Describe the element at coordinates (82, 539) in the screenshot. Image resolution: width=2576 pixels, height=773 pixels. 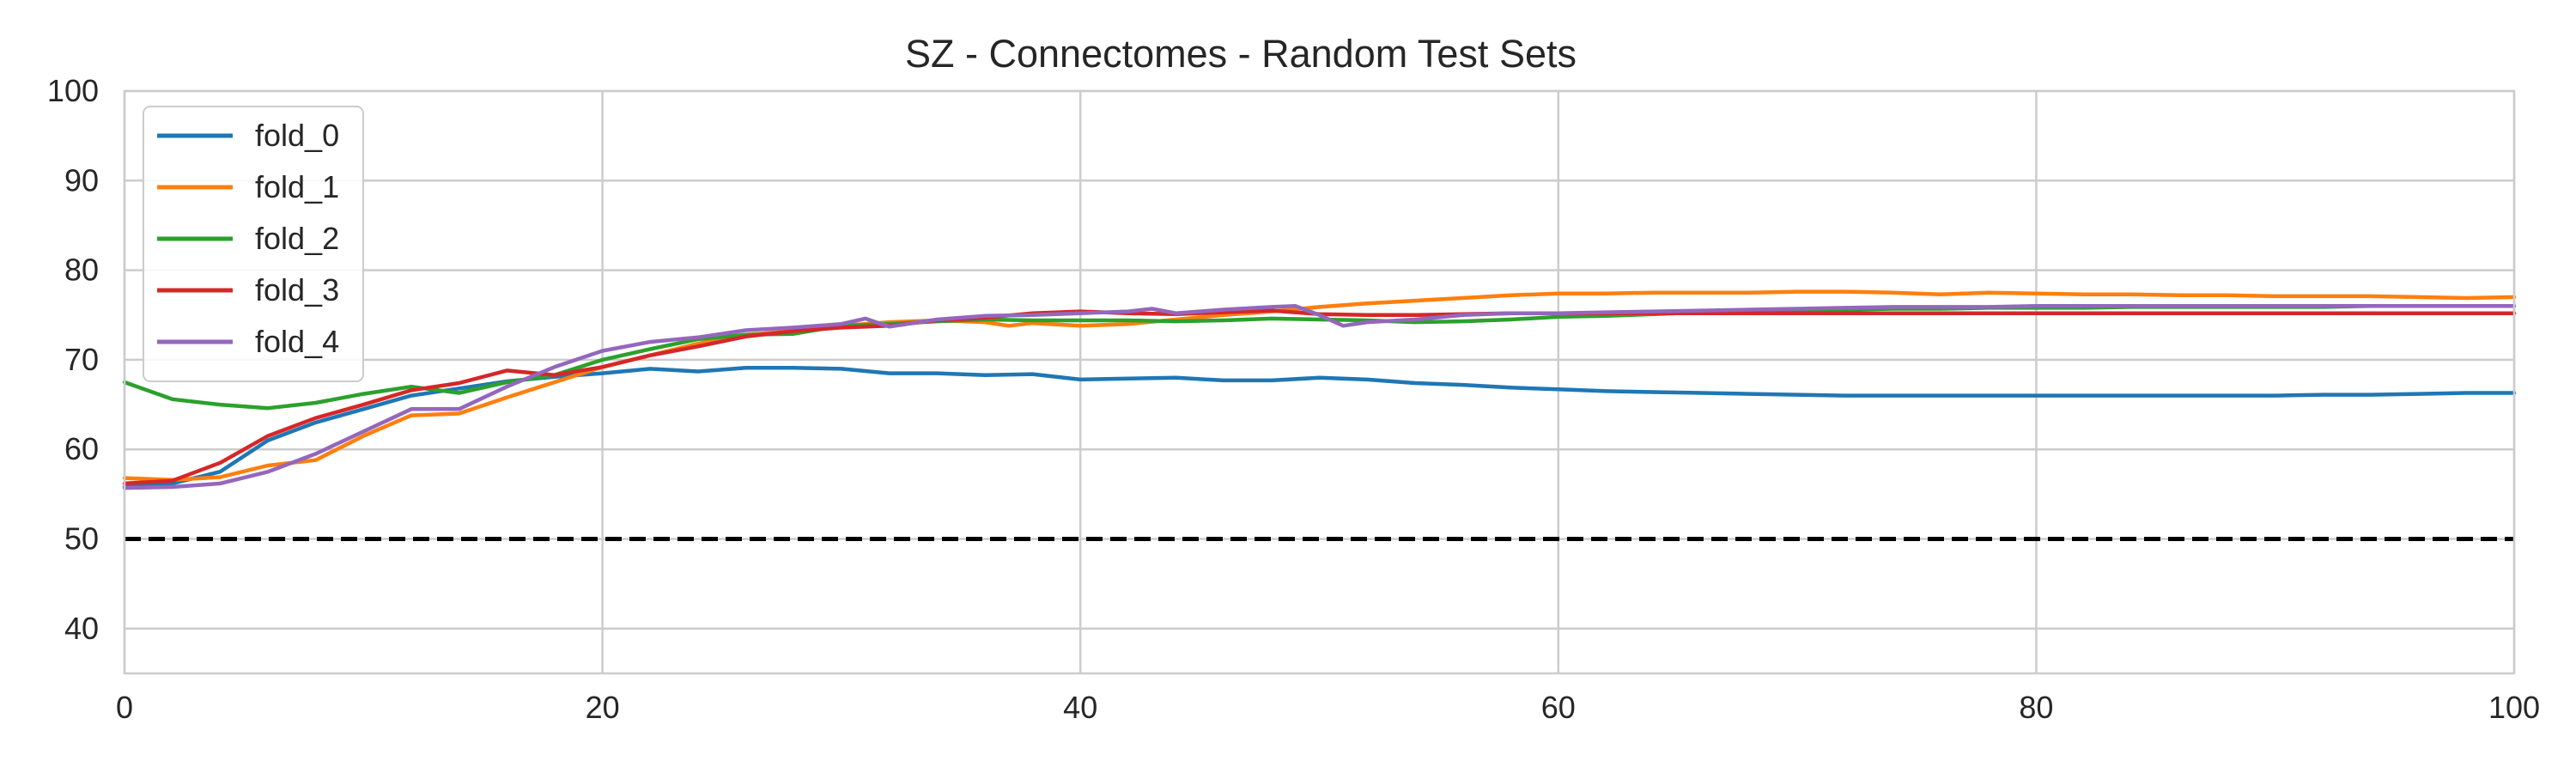
I see `y-tick-label: 50` at that location.